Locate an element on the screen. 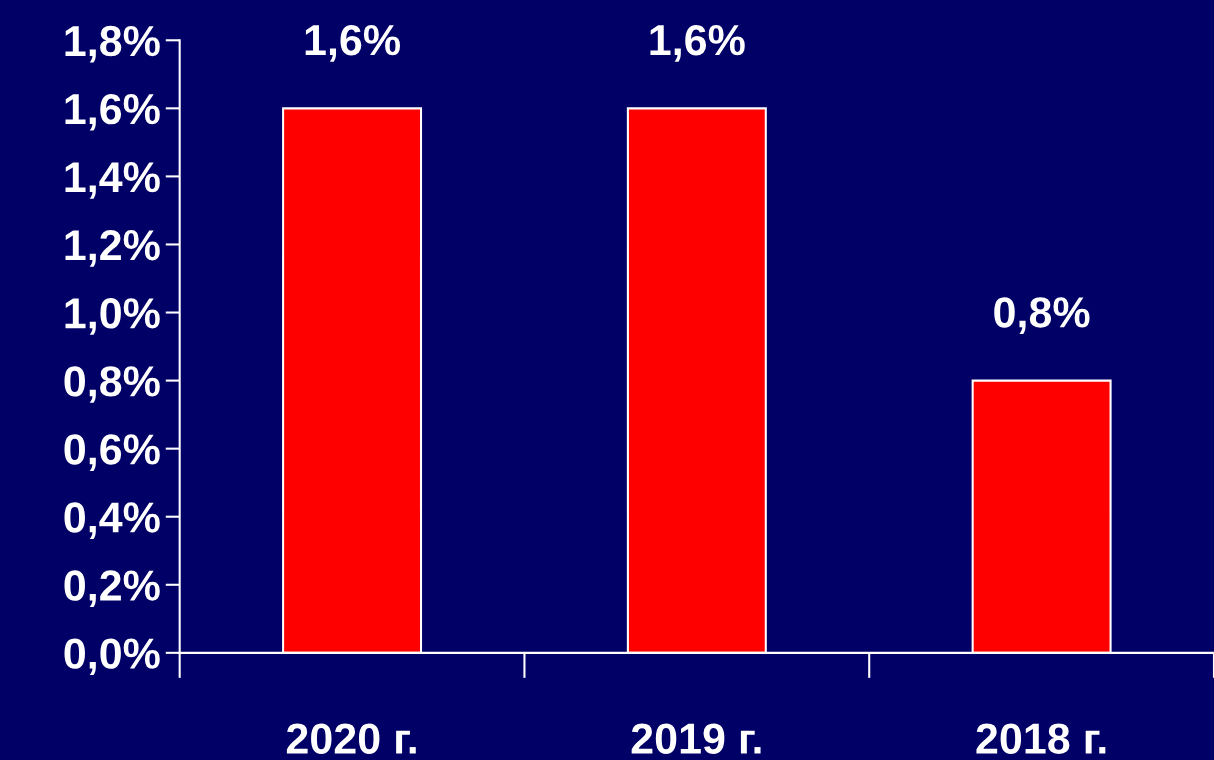  y-tick-label: 1,8% is located at coordinates (112, 44).